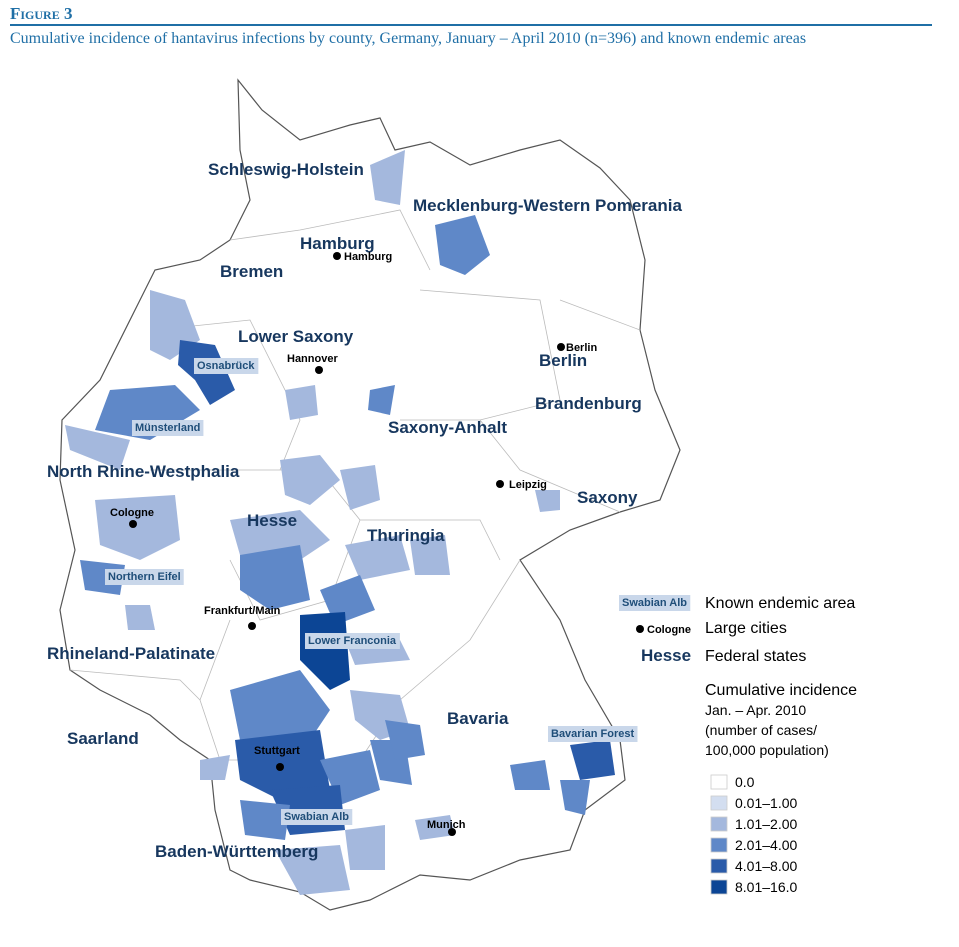 This screenshot has height=947, width=959. I want to click on legend-endemic-text: Known endemic area, so click(780, 603).